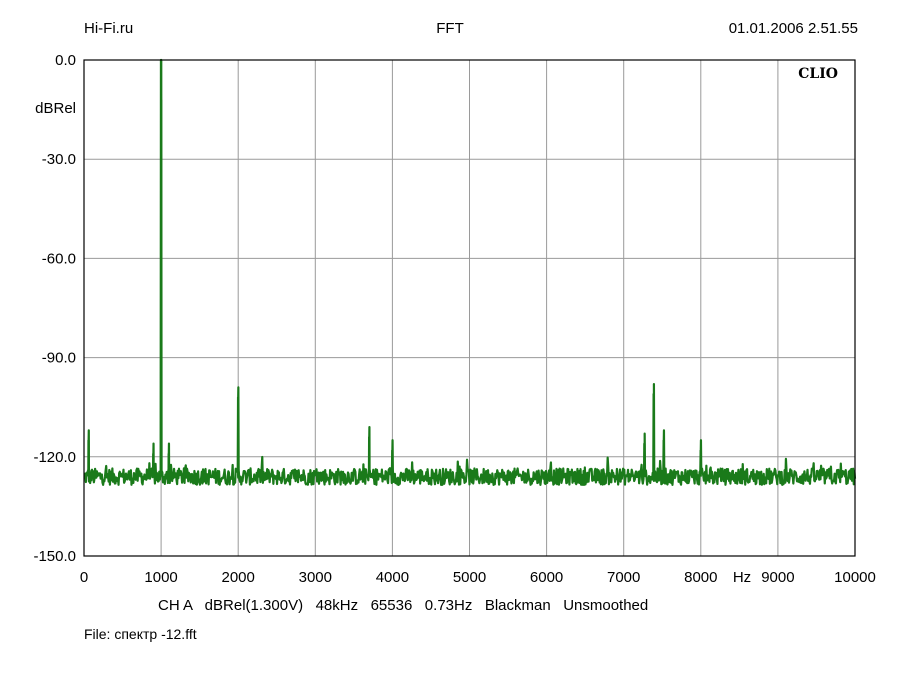 The height and width of the screenshot is (675, 900). Describe the element at coordinates (469, 577) in the screenshot. I see `x-tick-label: 5000` at that location.